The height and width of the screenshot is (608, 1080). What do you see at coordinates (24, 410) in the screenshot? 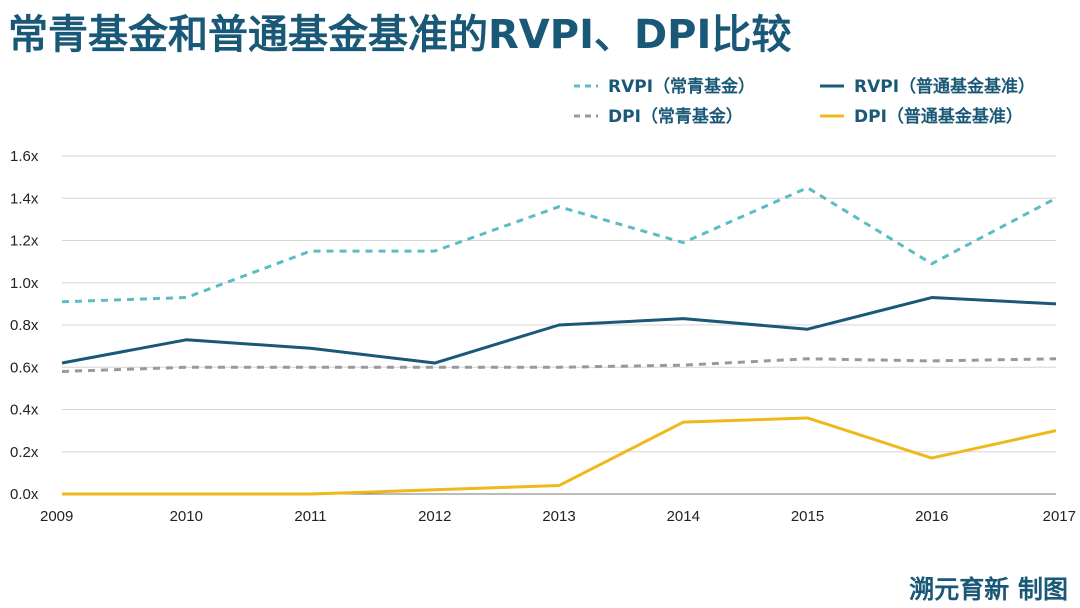
I see `y-tick-label: 0.4x` at bounding box center [24, 410].